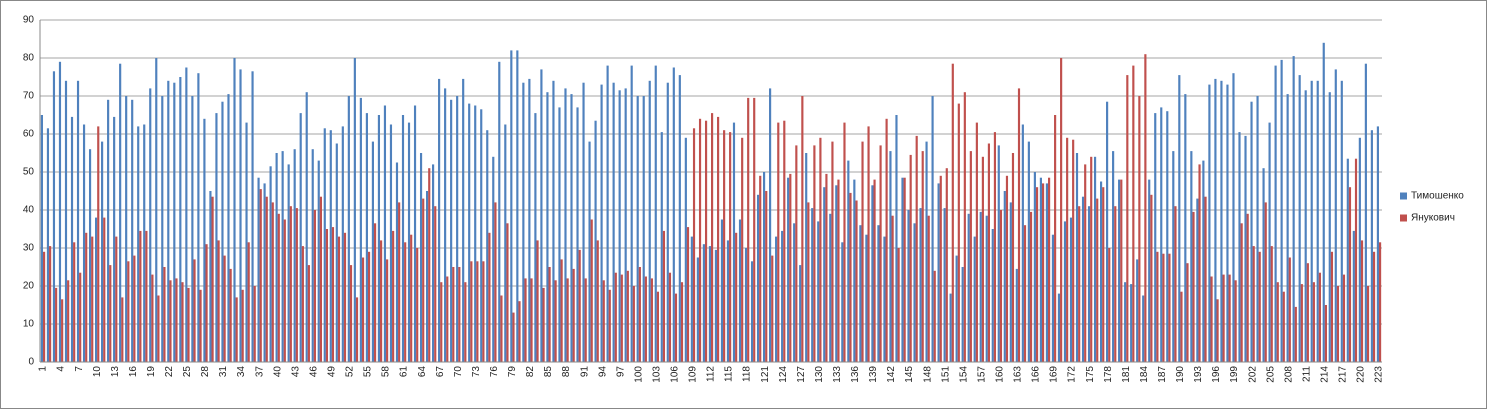 The image size is (1488, 416). What do you see at coordinates (1270, 374) in the screenshot?
I see `x-tick-label: 205` at bounding box center [1270, 374].